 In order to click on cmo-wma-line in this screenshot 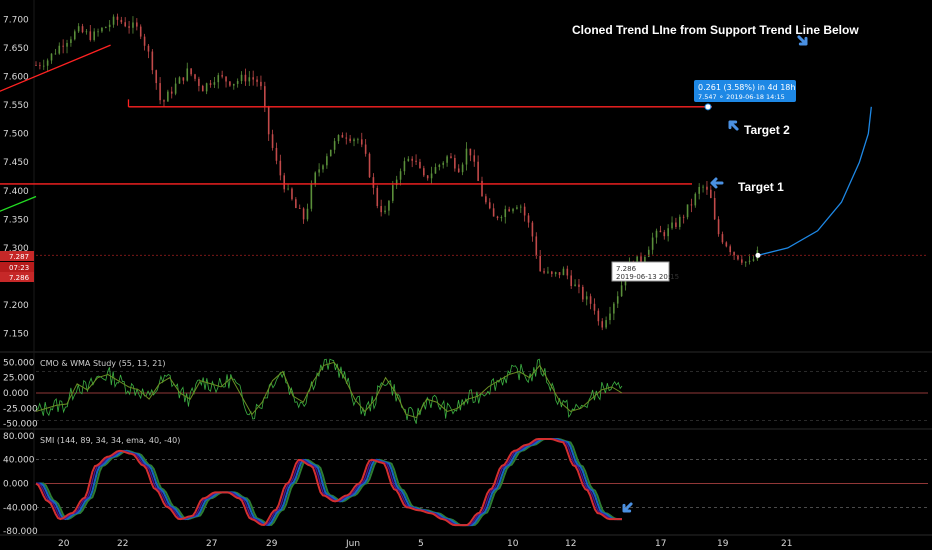, I will do `click(329, 390)`.